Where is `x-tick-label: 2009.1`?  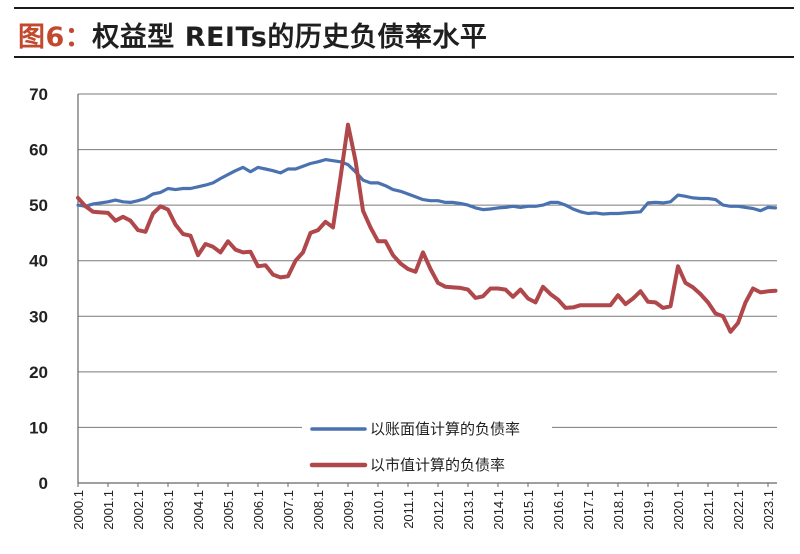
x-tick-label: 2009.1 is located at coordinates (348, 510).